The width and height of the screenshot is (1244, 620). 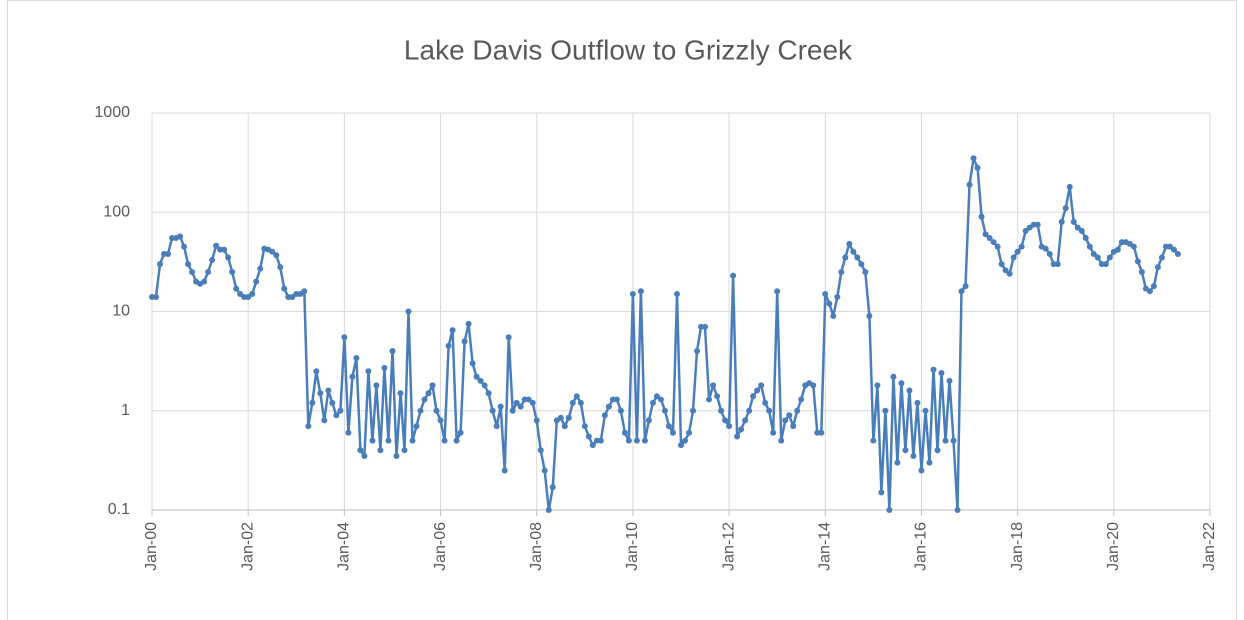 What do you see at coordinates (121, 311) in the screenshot?
I see `y-tick-label: 10` at bounding box center [121, 311].